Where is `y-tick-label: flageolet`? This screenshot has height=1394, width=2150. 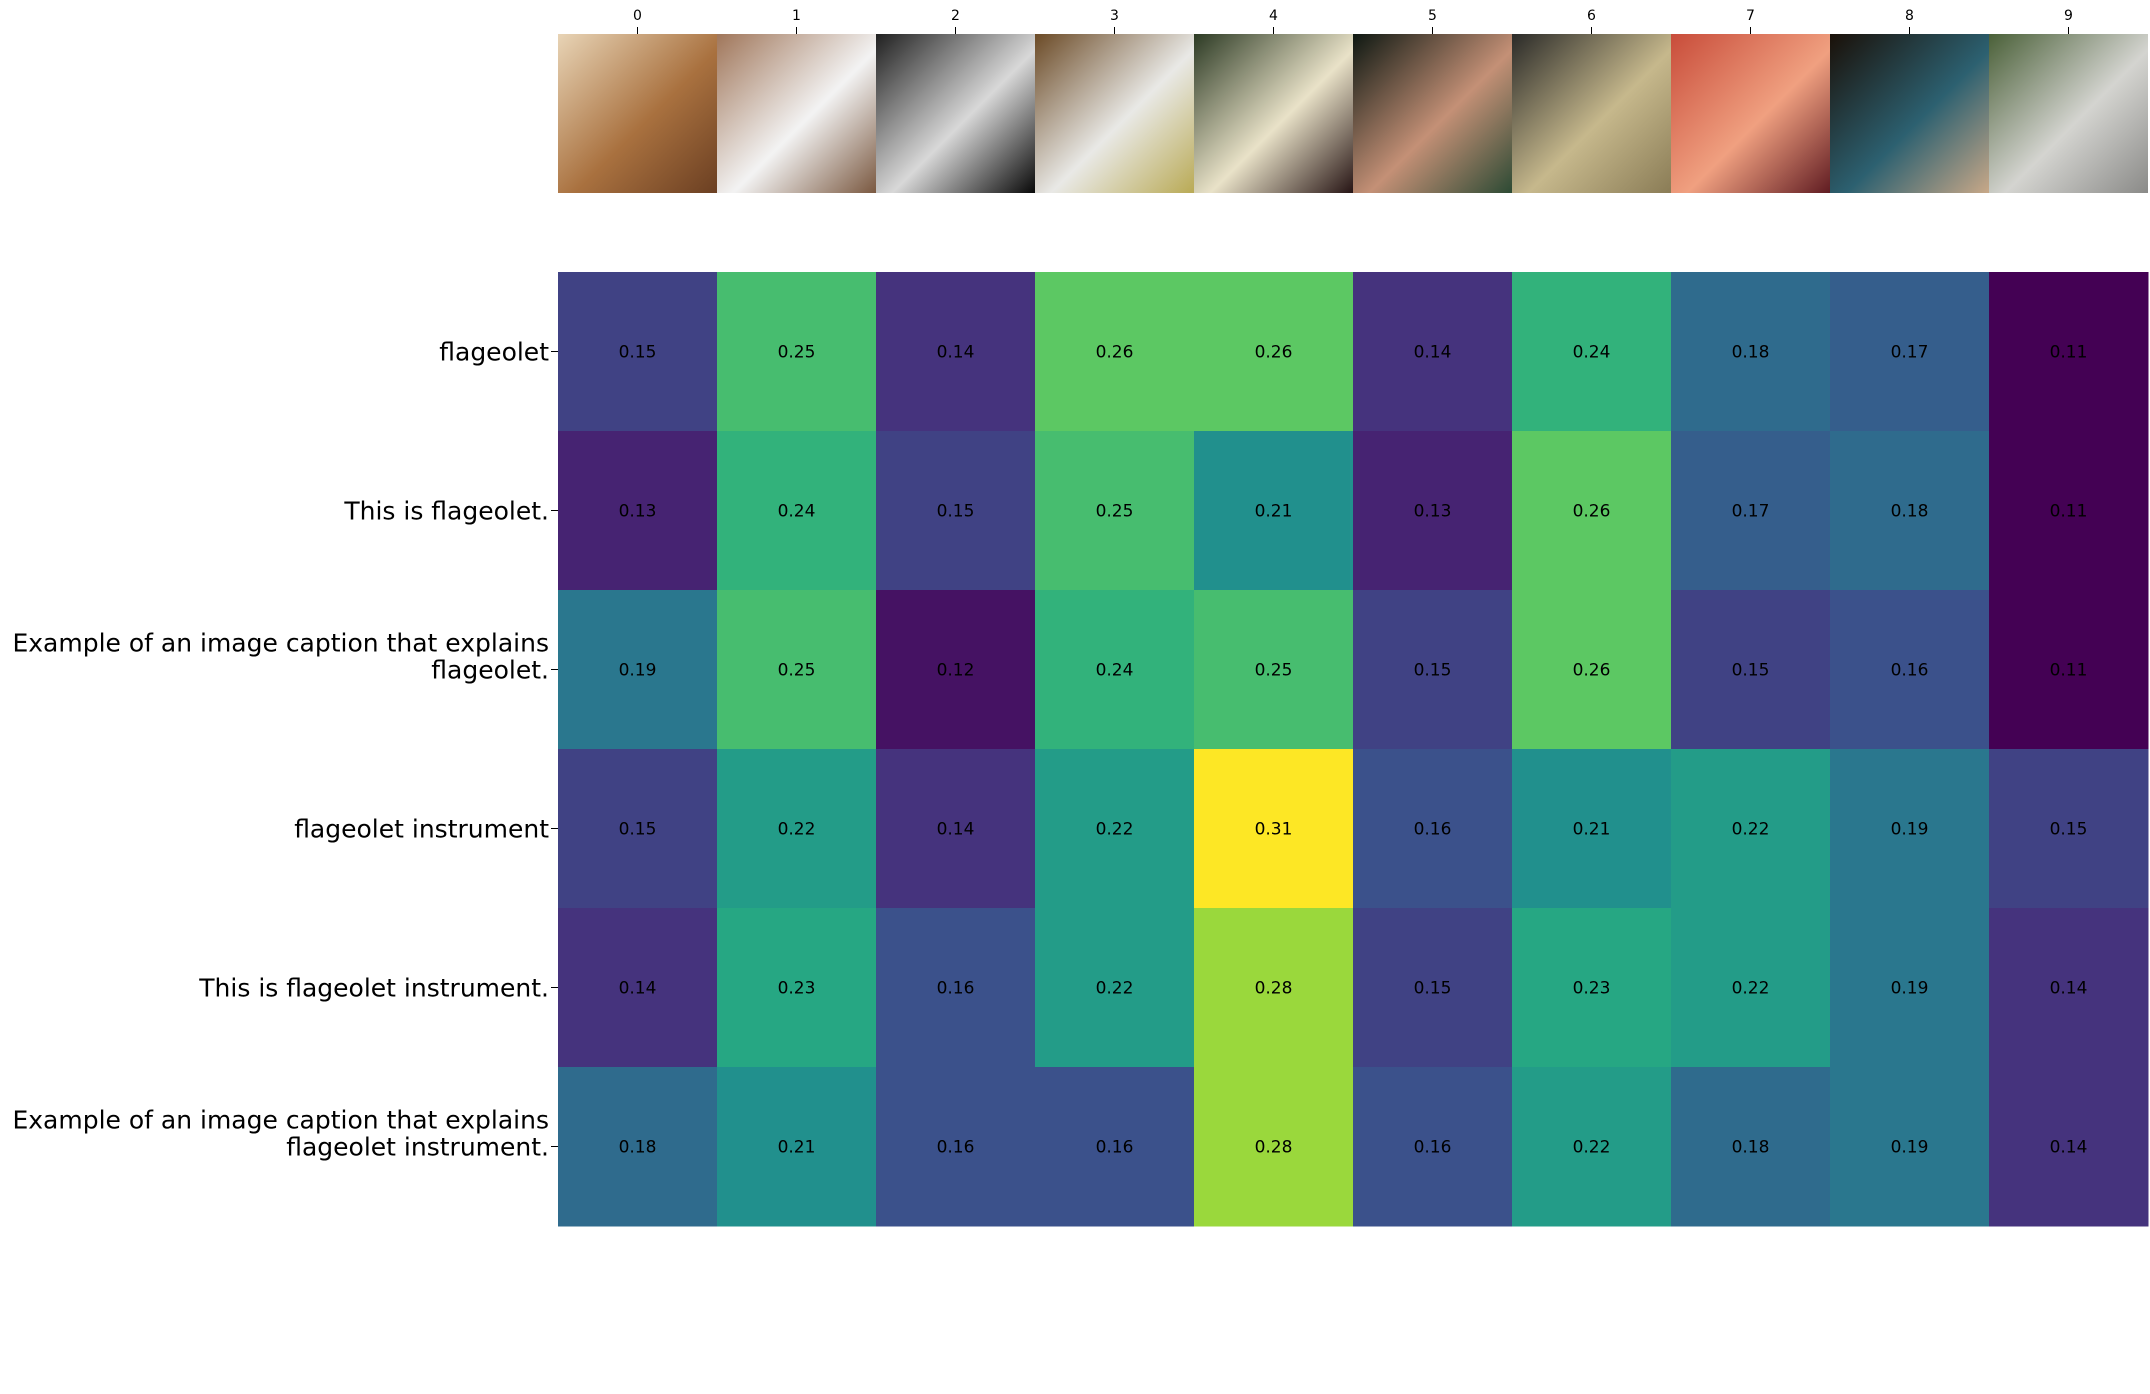
y-tick-label: flageolet is located at coordinates (494, 352).